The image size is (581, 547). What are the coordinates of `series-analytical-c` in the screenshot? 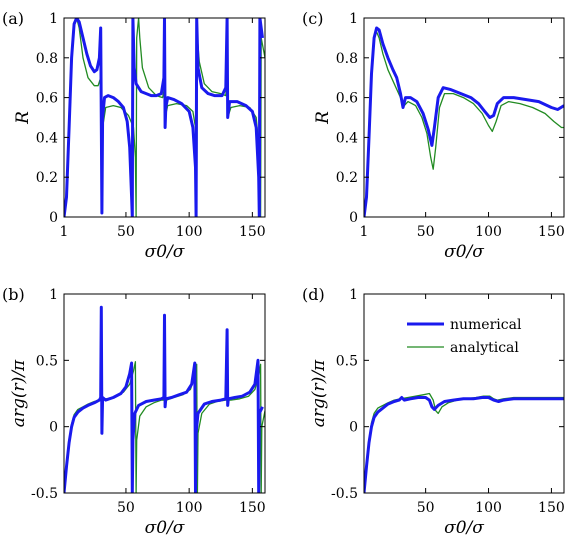 It's located at (464, 124).